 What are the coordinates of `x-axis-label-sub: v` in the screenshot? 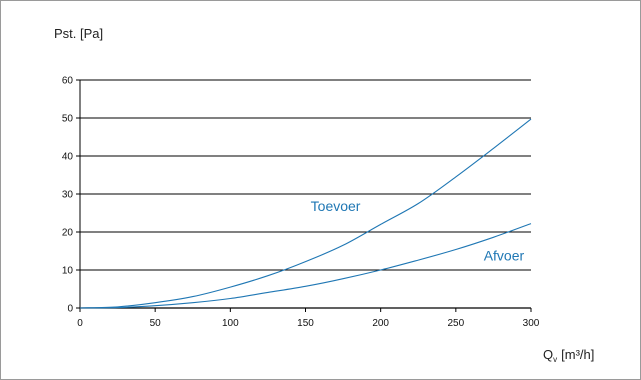 It's located at (555, 359).